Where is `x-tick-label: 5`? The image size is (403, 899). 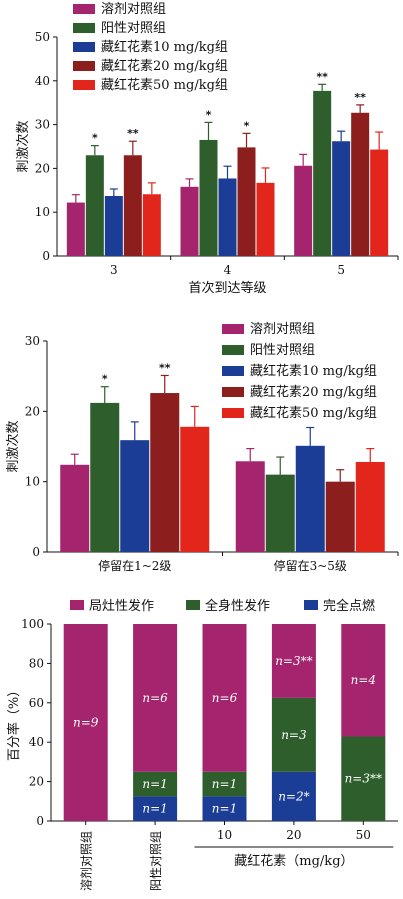
x-tick-label: 5 is located at coordinates (341, 270).